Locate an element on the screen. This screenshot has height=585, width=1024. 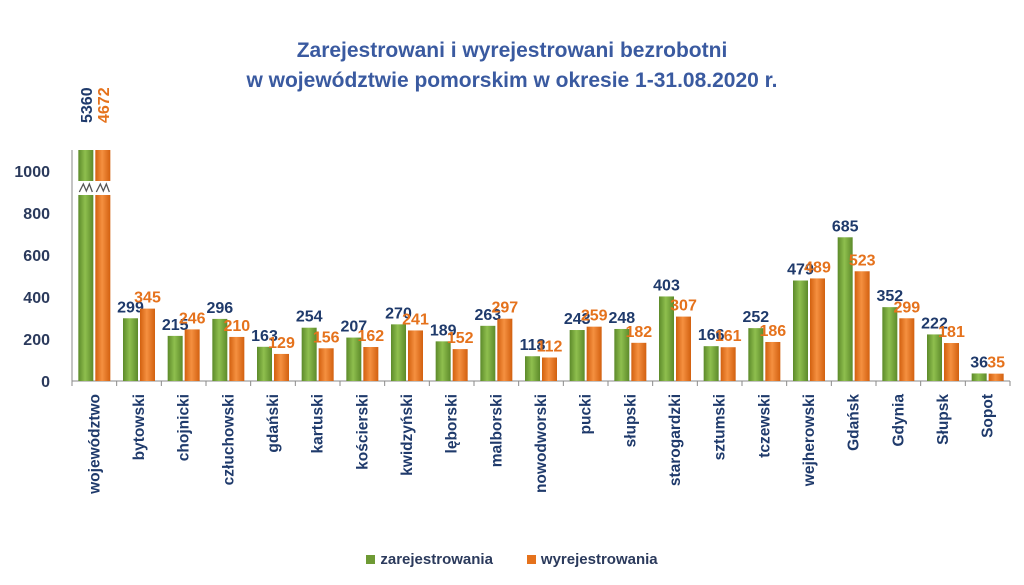
category-label: pucki is located at coordinates (586, 414).